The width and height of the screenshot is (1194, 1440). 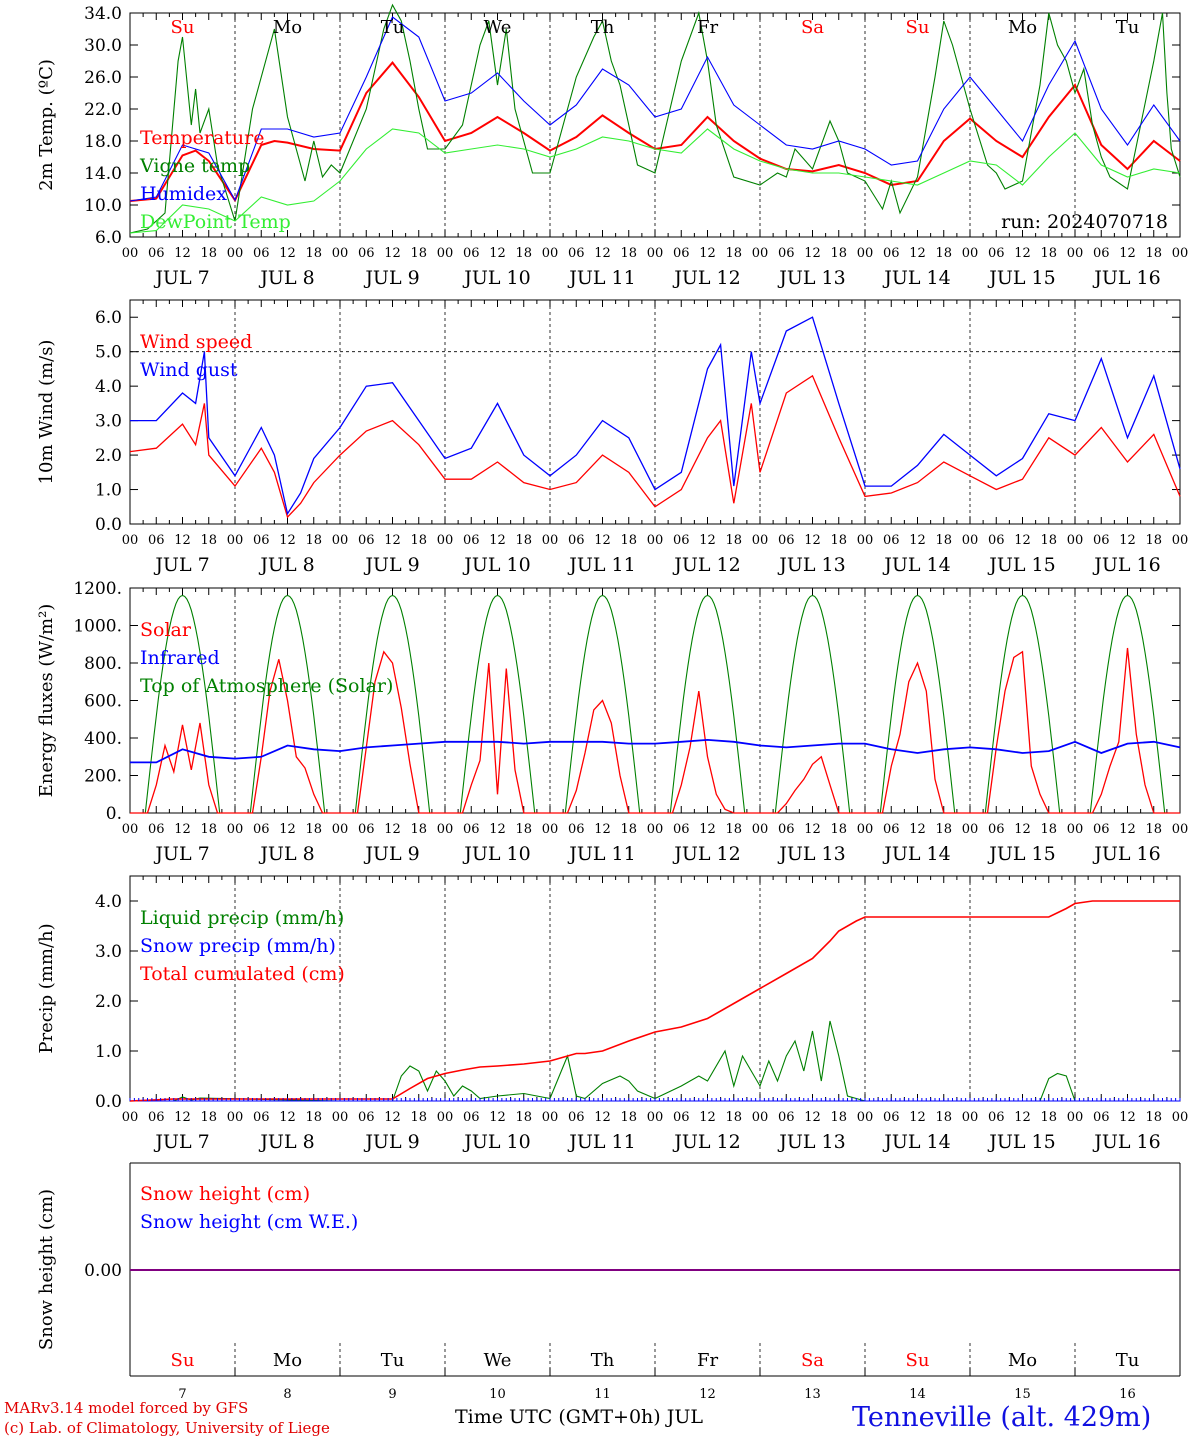 I want to click on weekday-label: Su, so click(x=918, y=1360).